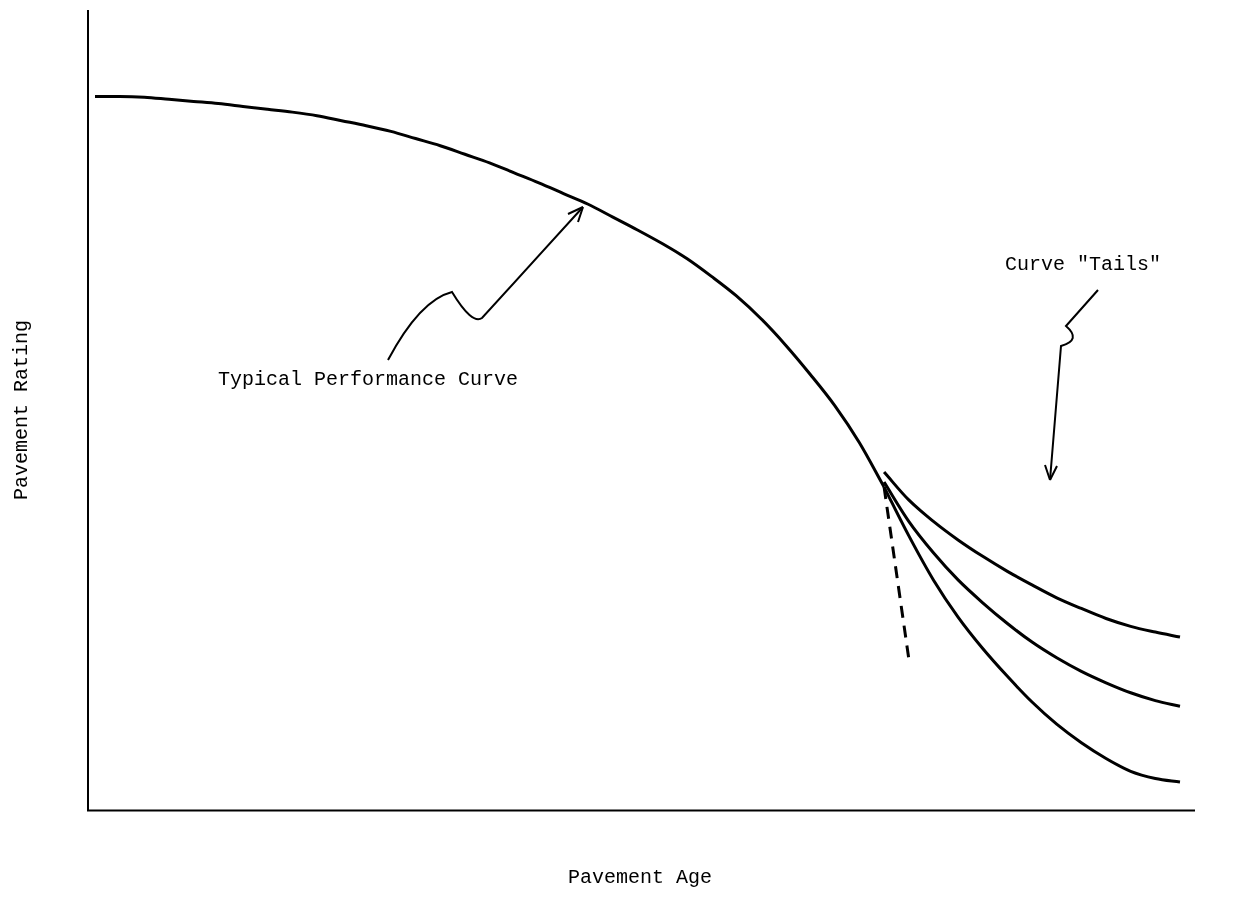 The width and height of the screenshot is (1249, 906). I want to click on annotation: Typical Performance Curve, so click(368, 380).